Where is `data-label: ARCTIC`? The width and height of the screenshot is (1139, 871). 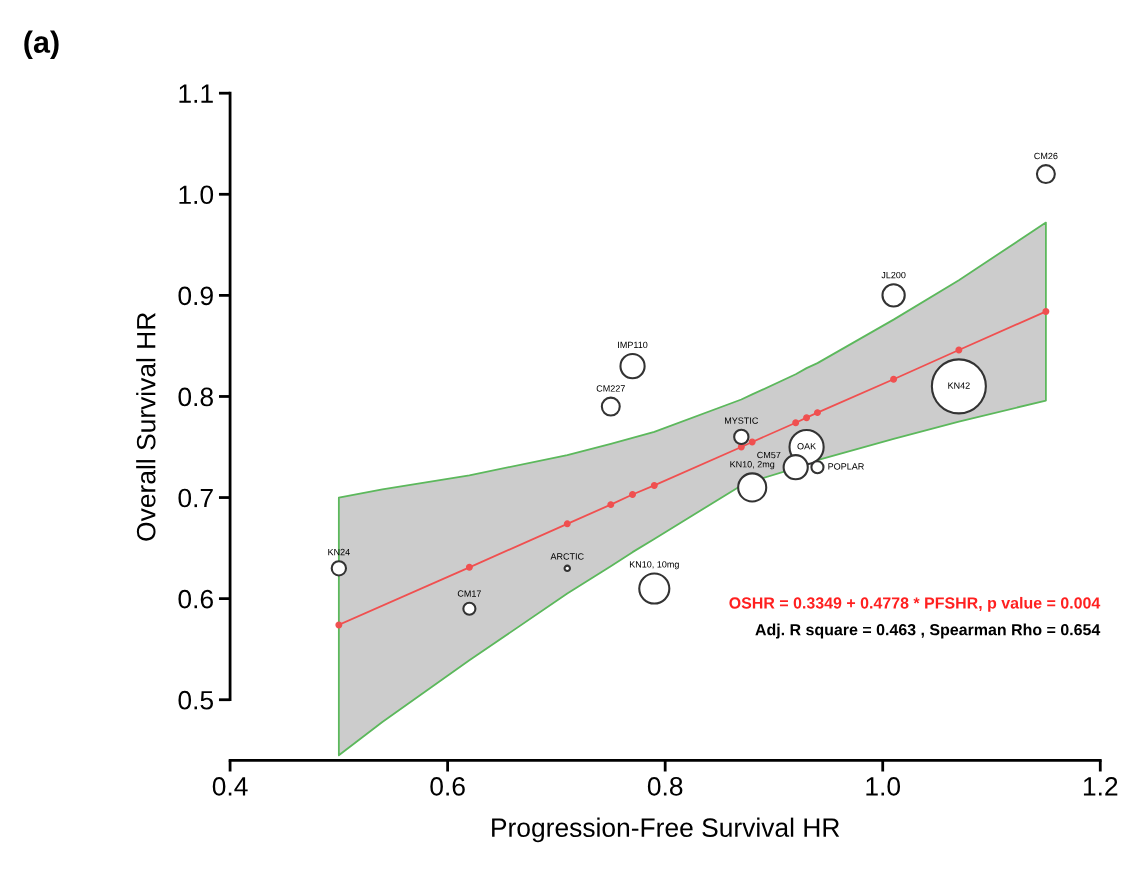 data-label: ARCTIC is located at coordinates (567, 556).